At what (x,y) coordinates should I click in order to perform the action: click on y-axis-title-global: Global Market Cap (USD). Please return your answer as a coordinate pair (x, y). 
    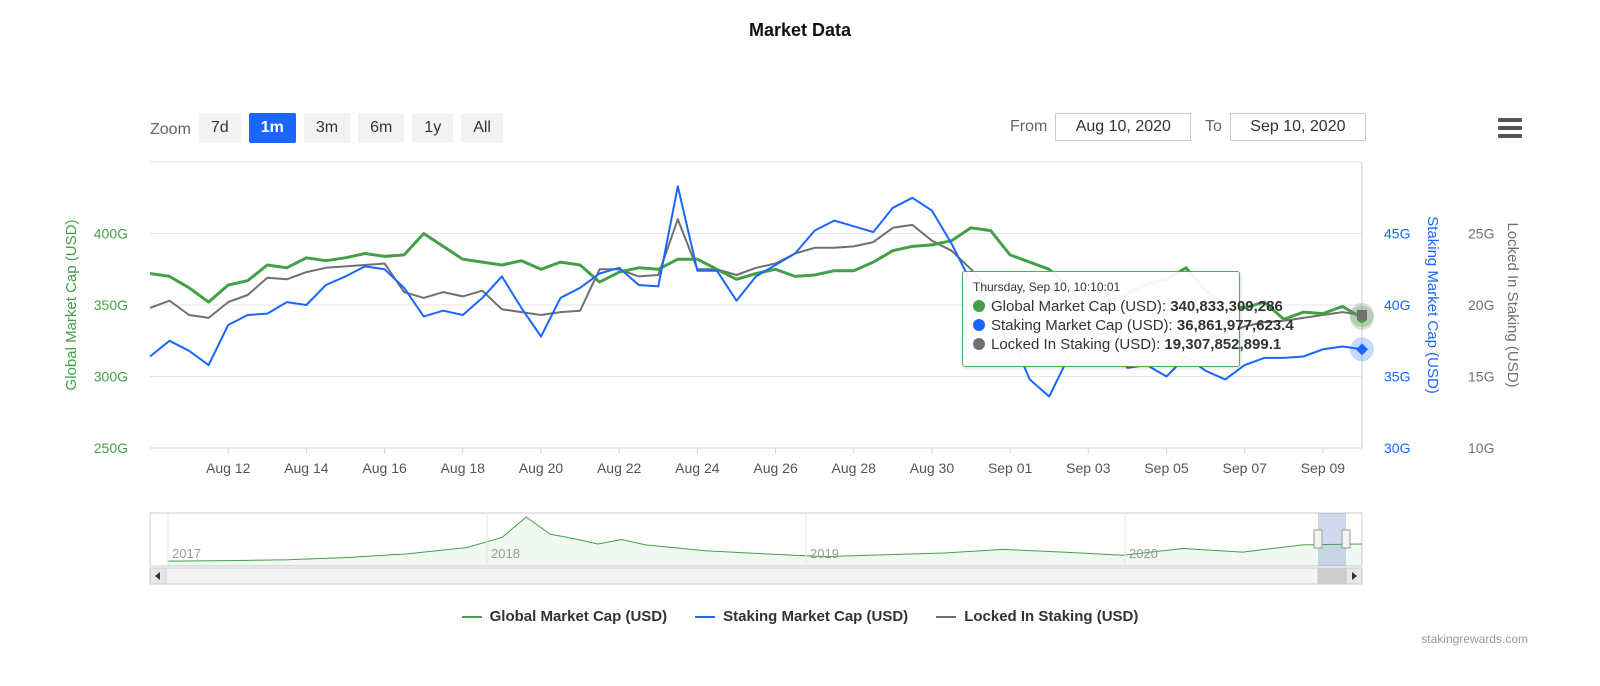
    Looking at the image, I should click on (71, 305).